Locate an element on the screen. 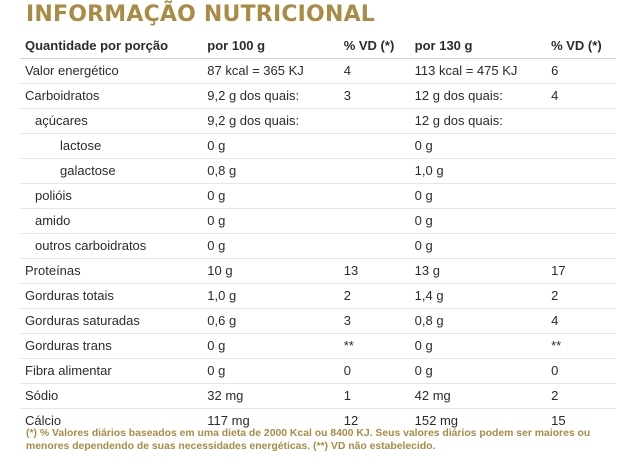 Image resolution: width=629 pixels, height=461 pixels. nutrient-name: Gorduras totais is located at coordinates (69, 295).